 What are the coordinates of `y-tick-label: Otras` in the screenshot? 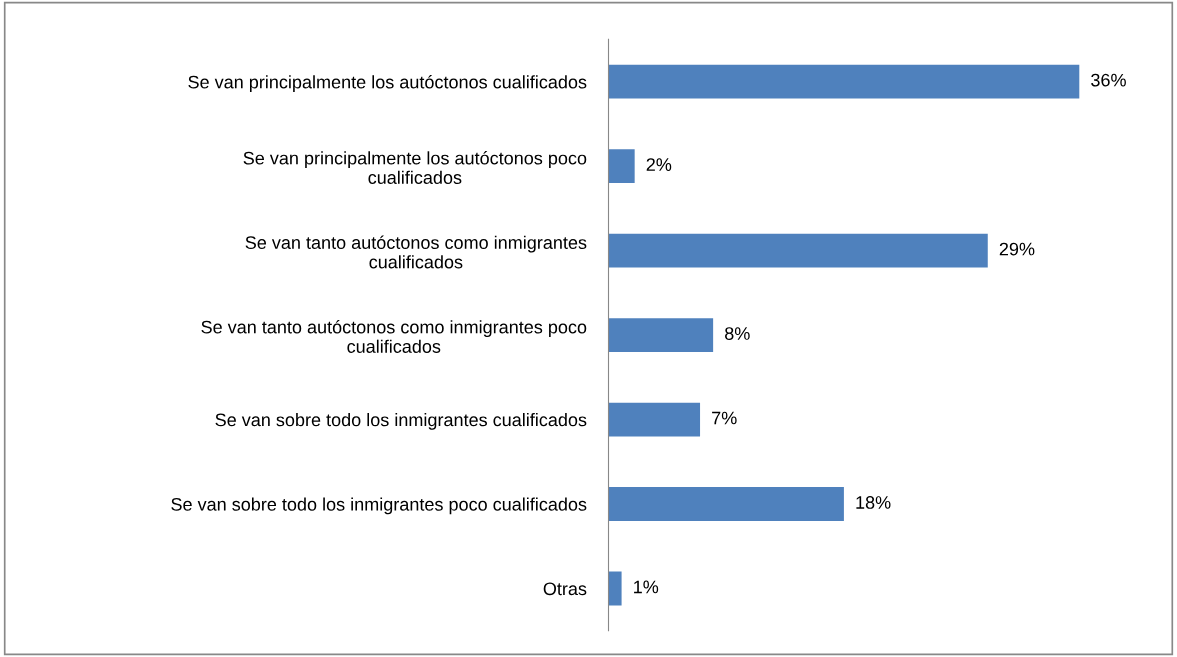 It's located at (565, 589).